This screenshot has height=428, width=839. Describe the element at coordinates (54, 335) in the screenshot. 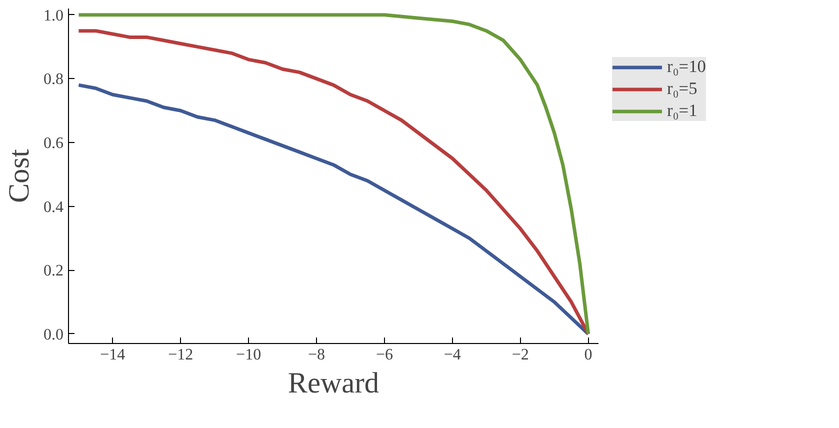

I see `y-tick-label: 0.0` at that location.